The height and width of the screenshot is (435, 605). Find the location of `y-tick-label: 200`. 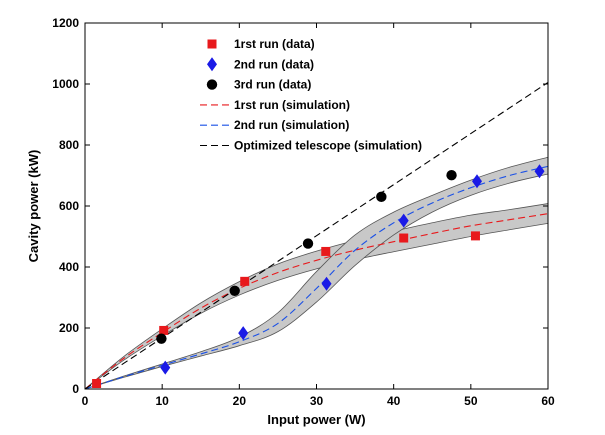

y-tick-label: 200 is located at coordinates (69, 328).